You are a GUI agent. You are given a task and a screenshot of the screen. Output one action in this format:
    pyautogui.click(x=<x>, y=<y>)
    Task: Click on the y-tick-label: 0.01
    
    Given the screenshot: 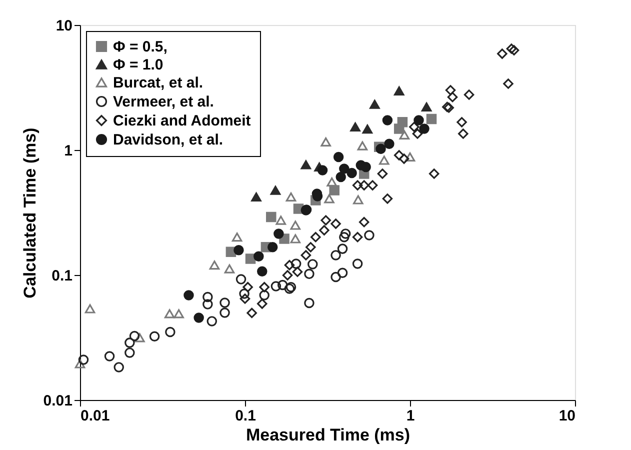 What is the action you would take?
    pyautogui.click(x=57, y=401)
    